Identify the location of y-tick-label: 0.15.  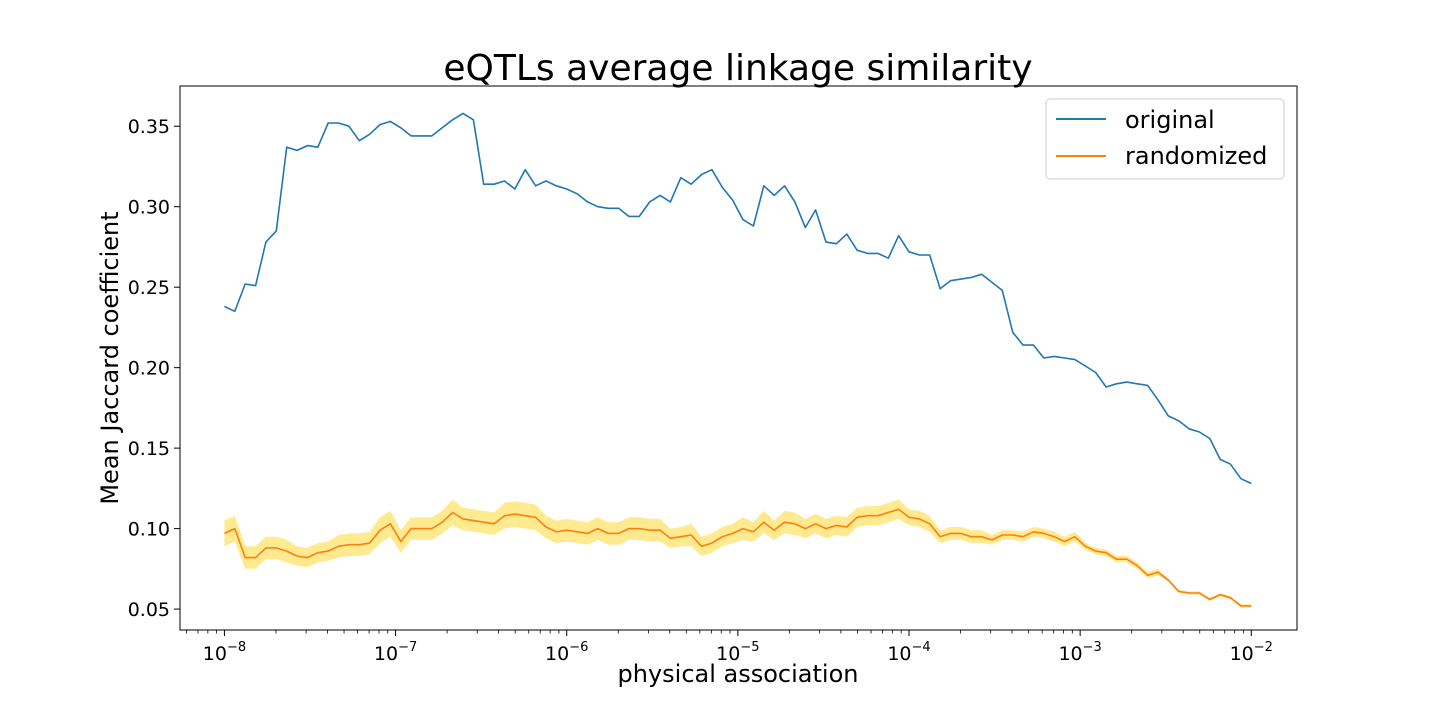
(149, 449).